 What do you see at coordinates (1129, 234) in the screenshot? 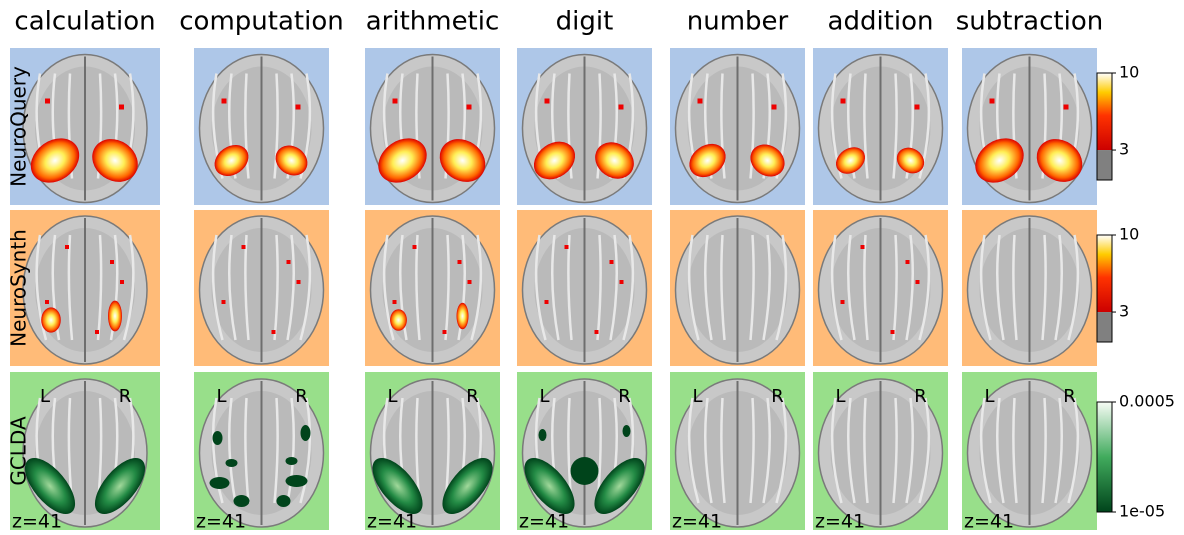
I see `colorbar-label: 10` at bounding box center [1129, 234].